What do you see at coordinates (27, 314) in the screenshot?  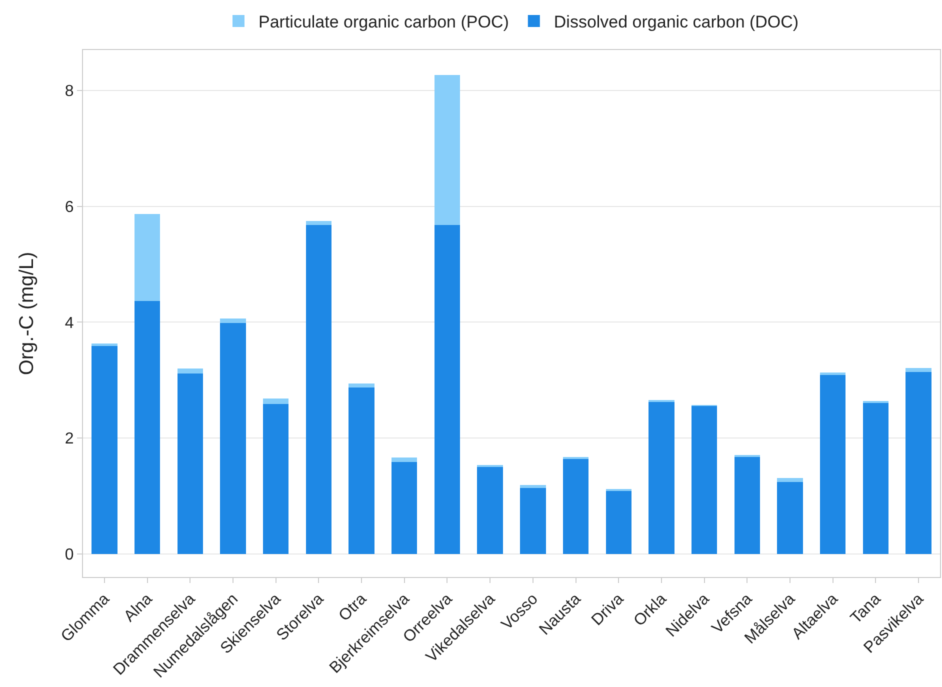 I see `y-axis-title: Org.-C (mg/L)` at bounding box center [27, 314].